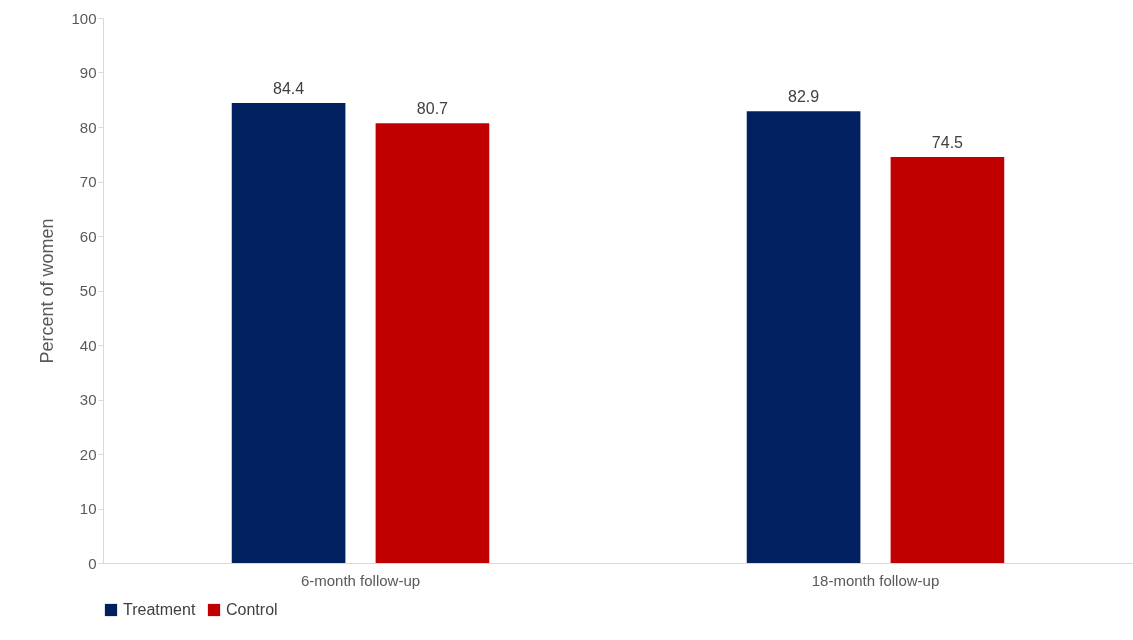 This screenshot has height=640, width=1133. I want to click on y-tick-label: 40, so click(88, 345).